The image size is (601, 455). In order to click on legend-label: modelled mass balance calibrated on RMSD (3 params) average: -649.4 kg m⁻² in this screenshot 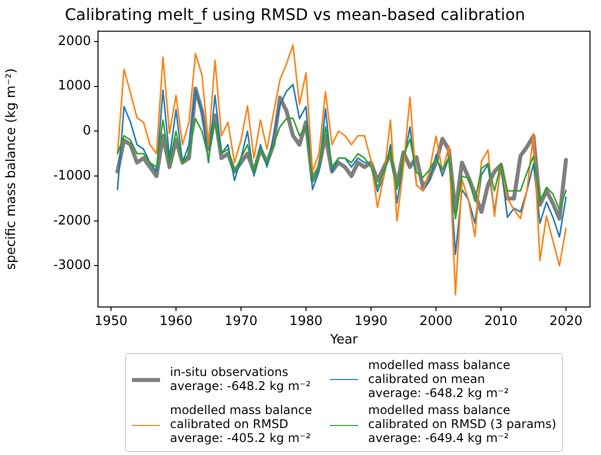, I will do `click(462, 424)`.